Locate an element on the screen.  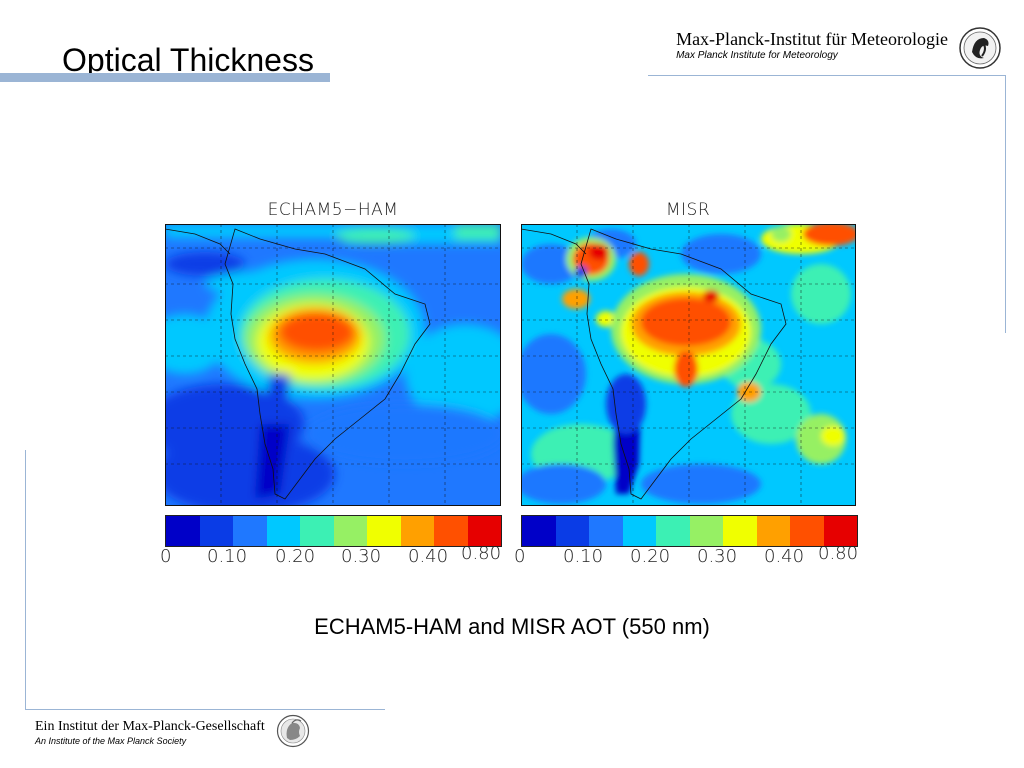
header-logo-line1: Max-Planck-Institut für Meteorologie is located at coordinates (812, 39).